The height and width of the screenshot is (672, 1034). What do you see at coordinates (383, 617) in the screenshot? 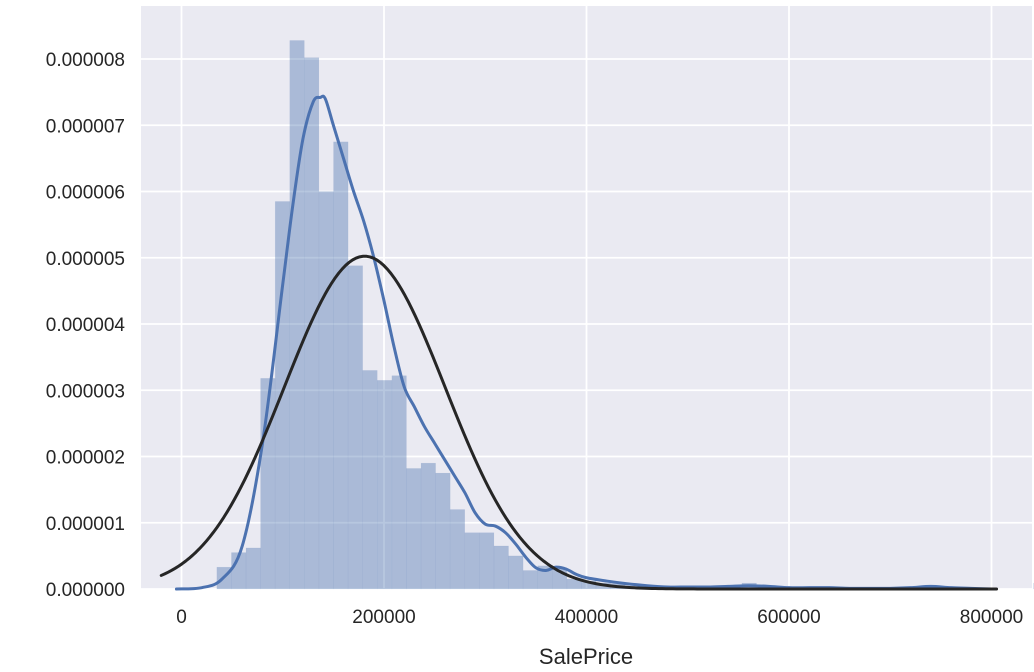
I see `x-tick-label: 200000` at bounding box center [383, 617].